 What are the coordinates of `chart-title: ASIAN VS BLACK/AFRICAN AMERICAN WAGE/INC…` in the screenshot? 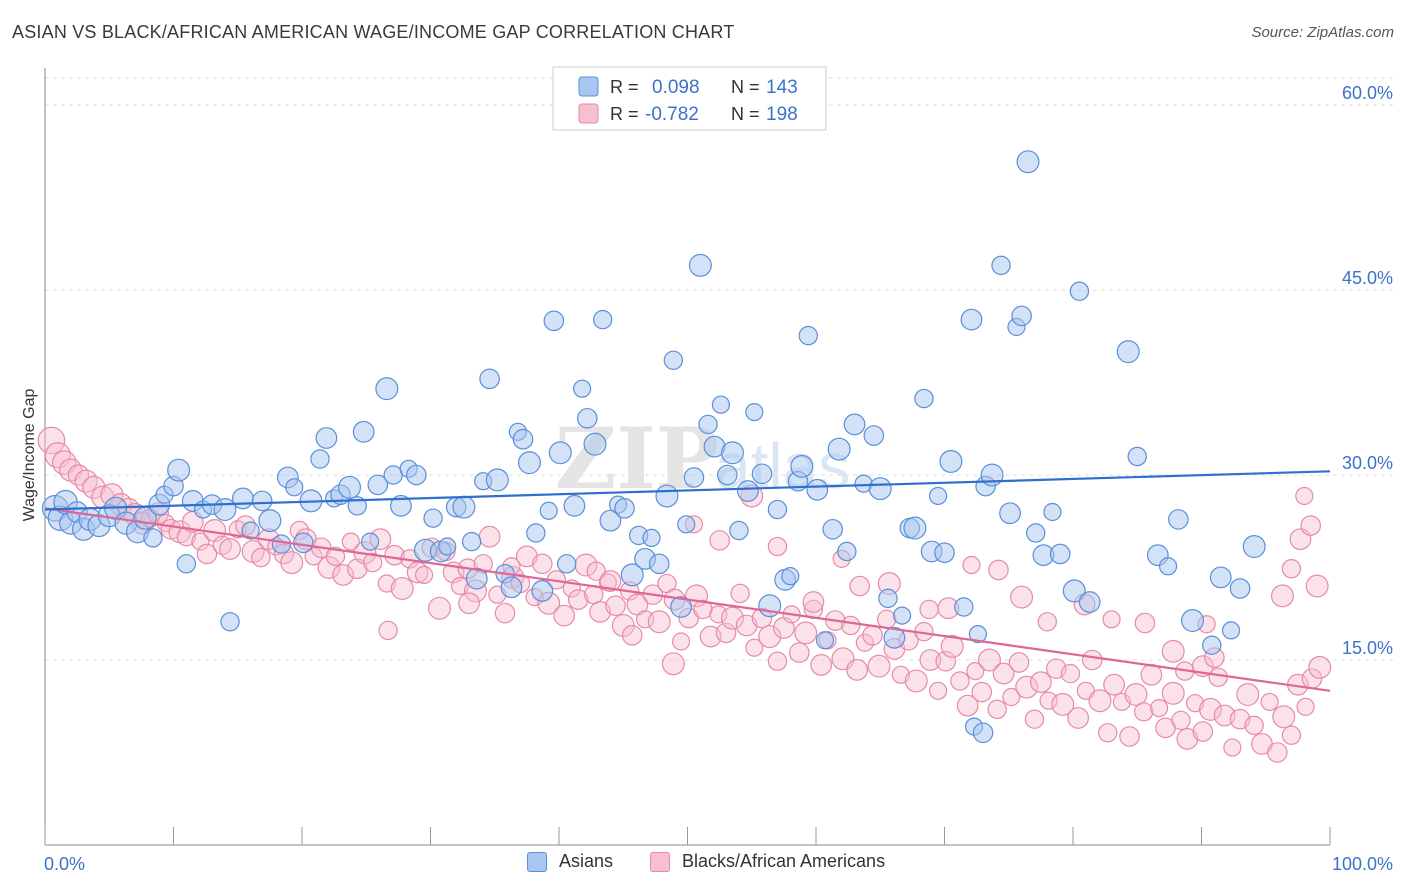 It's located at (373, 32).